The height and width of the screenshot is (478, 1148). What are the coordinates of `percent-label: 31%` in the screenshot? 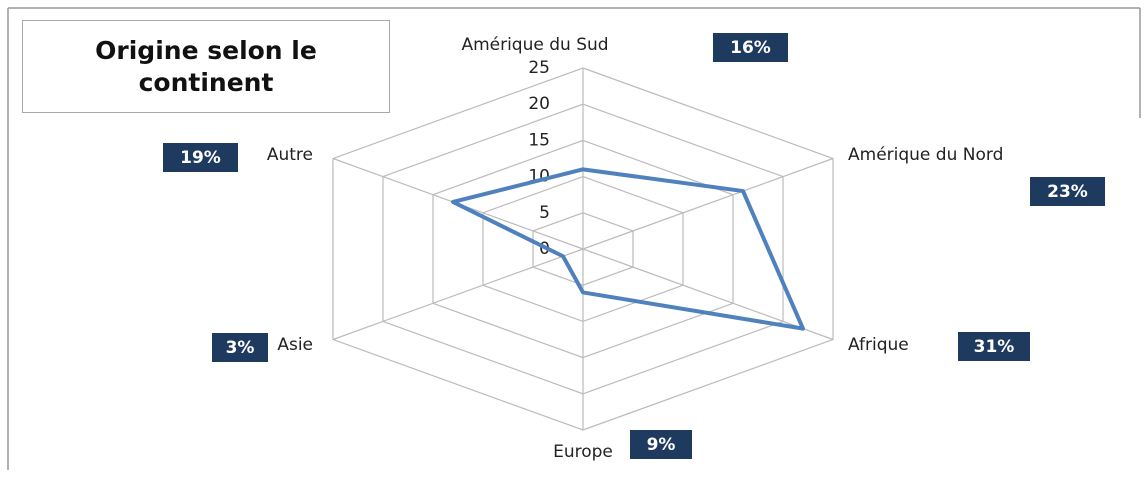 It's located at (994, 347).